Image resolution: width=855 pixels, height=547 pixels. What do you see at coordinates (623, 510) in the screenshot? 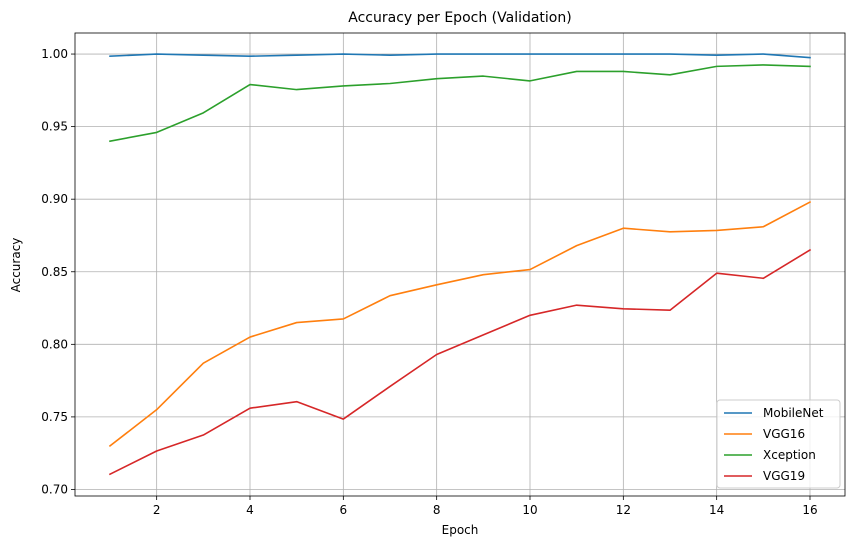
I see `x-tick-label: 12` at bounding box center [623, 510].